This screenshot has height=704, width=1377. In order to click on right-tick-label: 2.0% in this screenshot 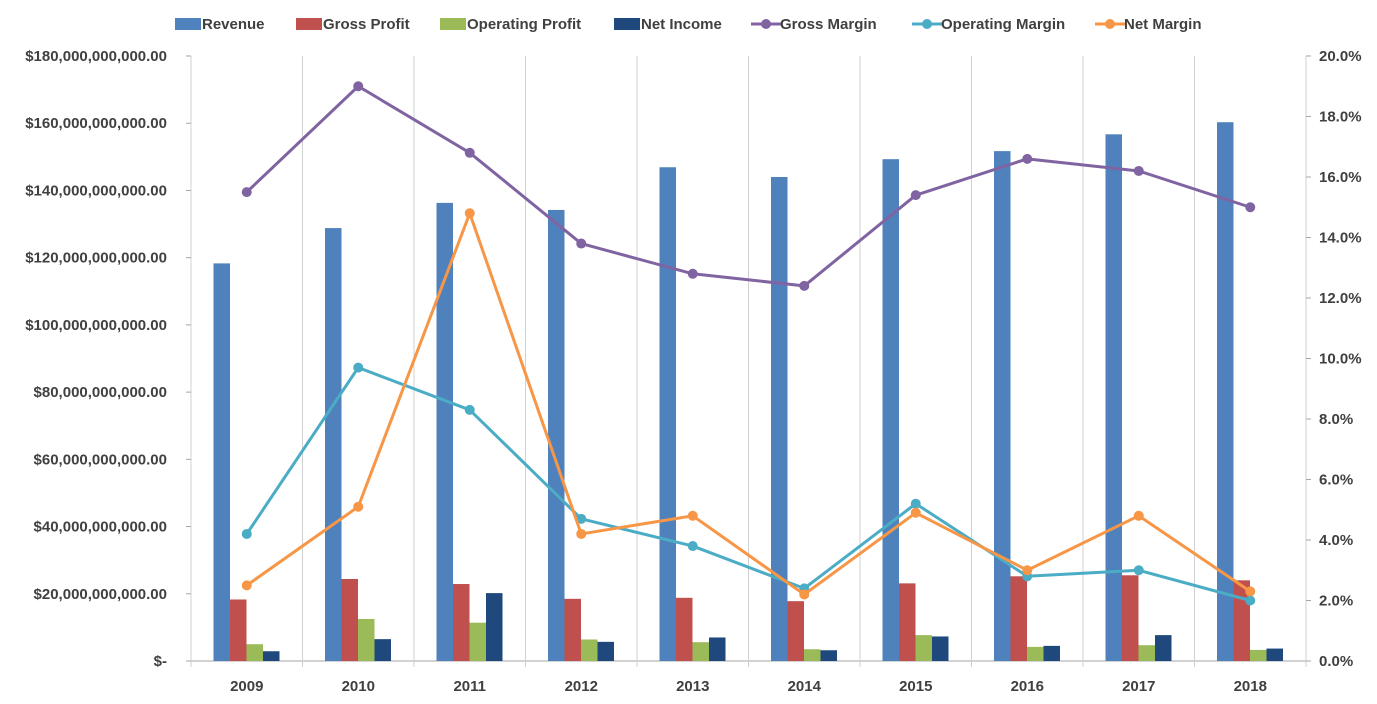, I will do `click(1336, 601)`.